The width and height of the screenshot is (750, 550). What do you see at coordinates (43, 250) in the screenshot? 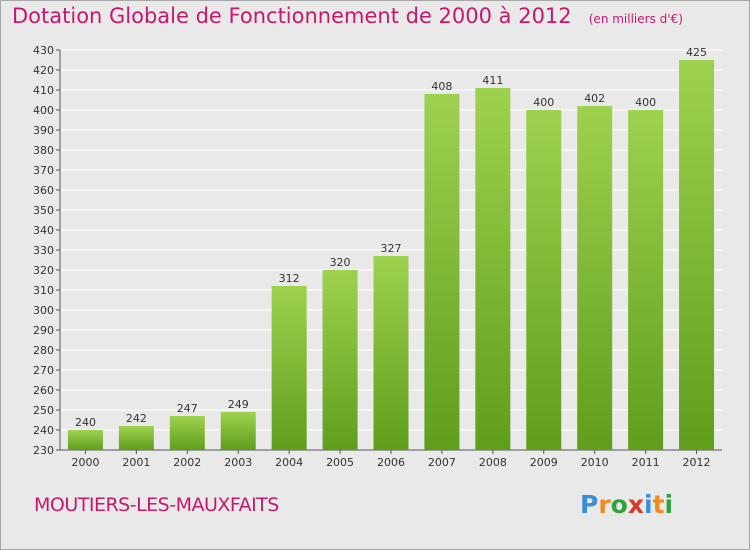
I see `y-tick-label: 330` at bounding box center [43, 250].